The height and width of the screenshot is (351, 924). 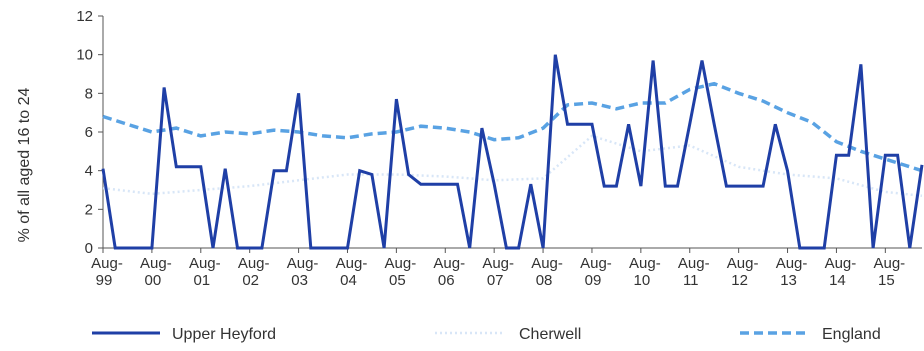 What do you see at coordinates (224, 334) in the screenshot?
I see `legend-label: Upper Heyford` at bounding box center [224, 334].